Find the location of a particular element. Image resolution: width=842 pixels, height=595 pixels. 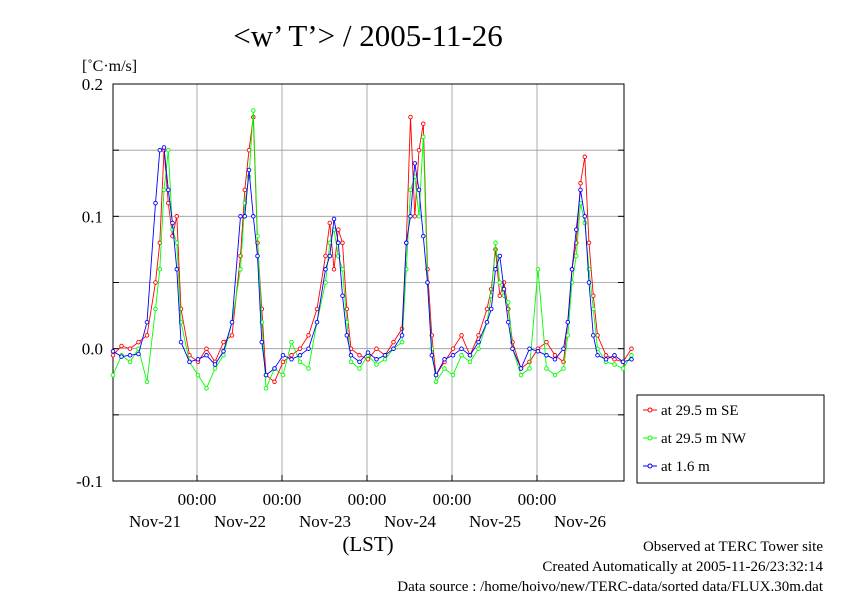

x-date-label: Nov-22 is located at coordinates (240, 521).